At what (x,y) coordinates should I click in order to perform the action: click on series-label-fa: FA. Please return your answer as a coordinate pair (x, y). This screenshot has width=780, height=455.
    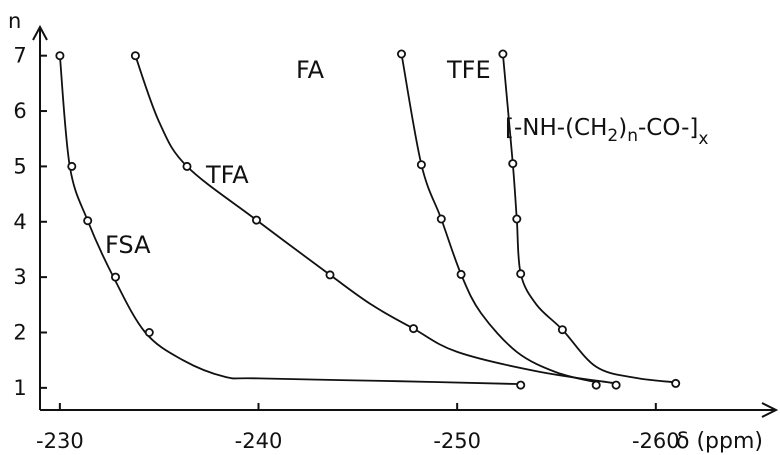
    Looking at the image, I should click on (310, 70).